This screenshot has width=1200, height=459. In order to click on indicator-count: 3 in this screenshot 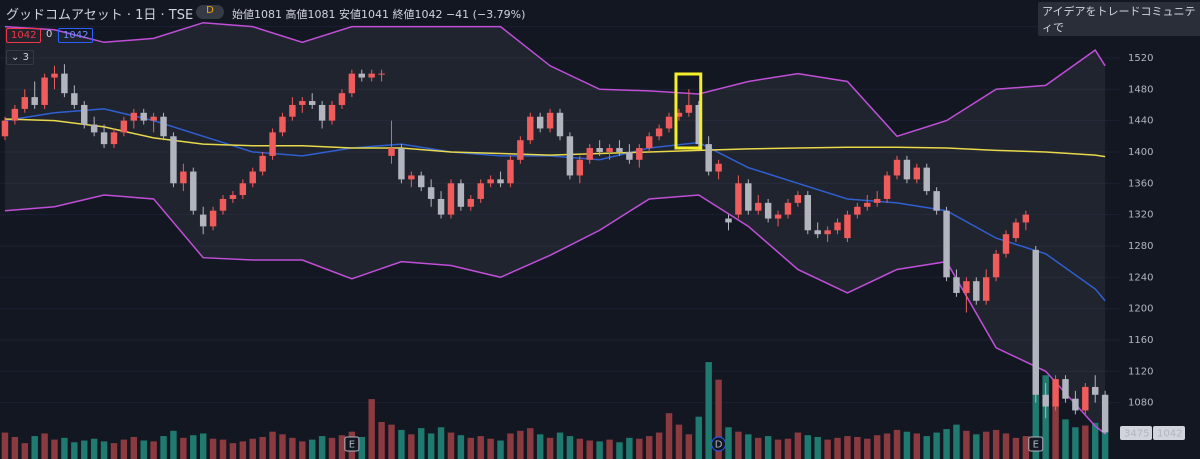, I will do `click(25, 57)`.